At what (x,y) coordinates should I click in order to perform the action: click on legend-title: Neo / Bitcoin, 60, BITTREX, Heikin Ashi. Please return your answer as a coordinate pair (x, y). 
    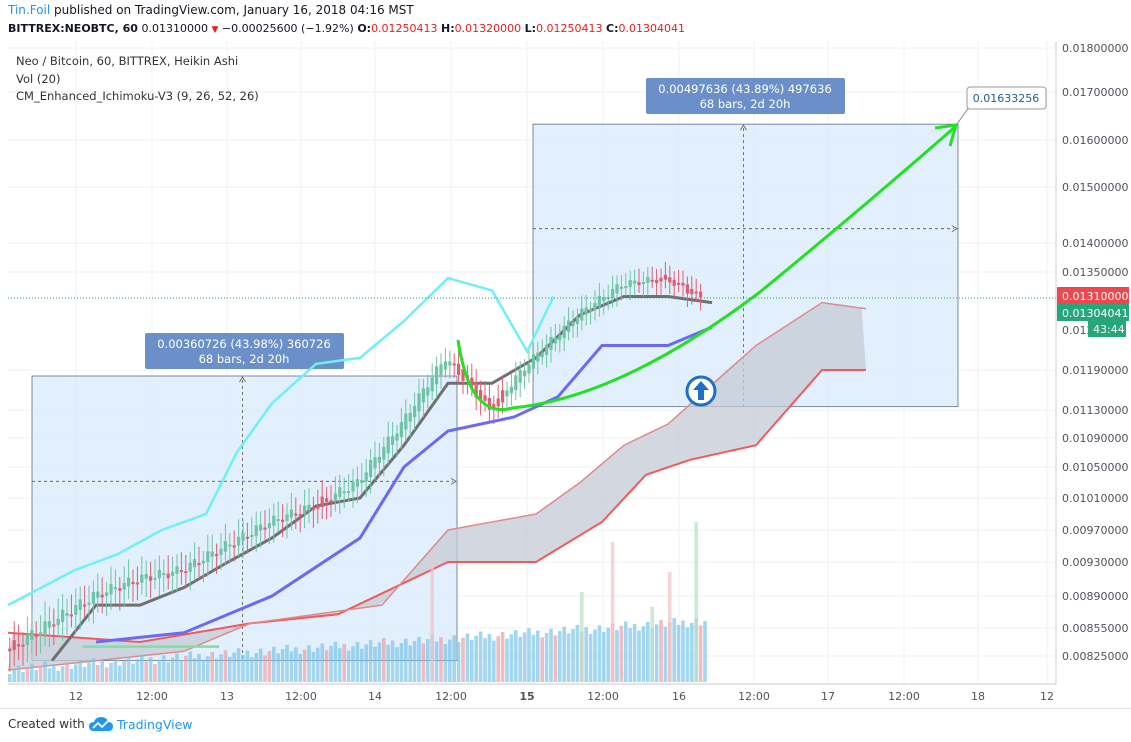
    Looking at the image, I should click on (127, 61).